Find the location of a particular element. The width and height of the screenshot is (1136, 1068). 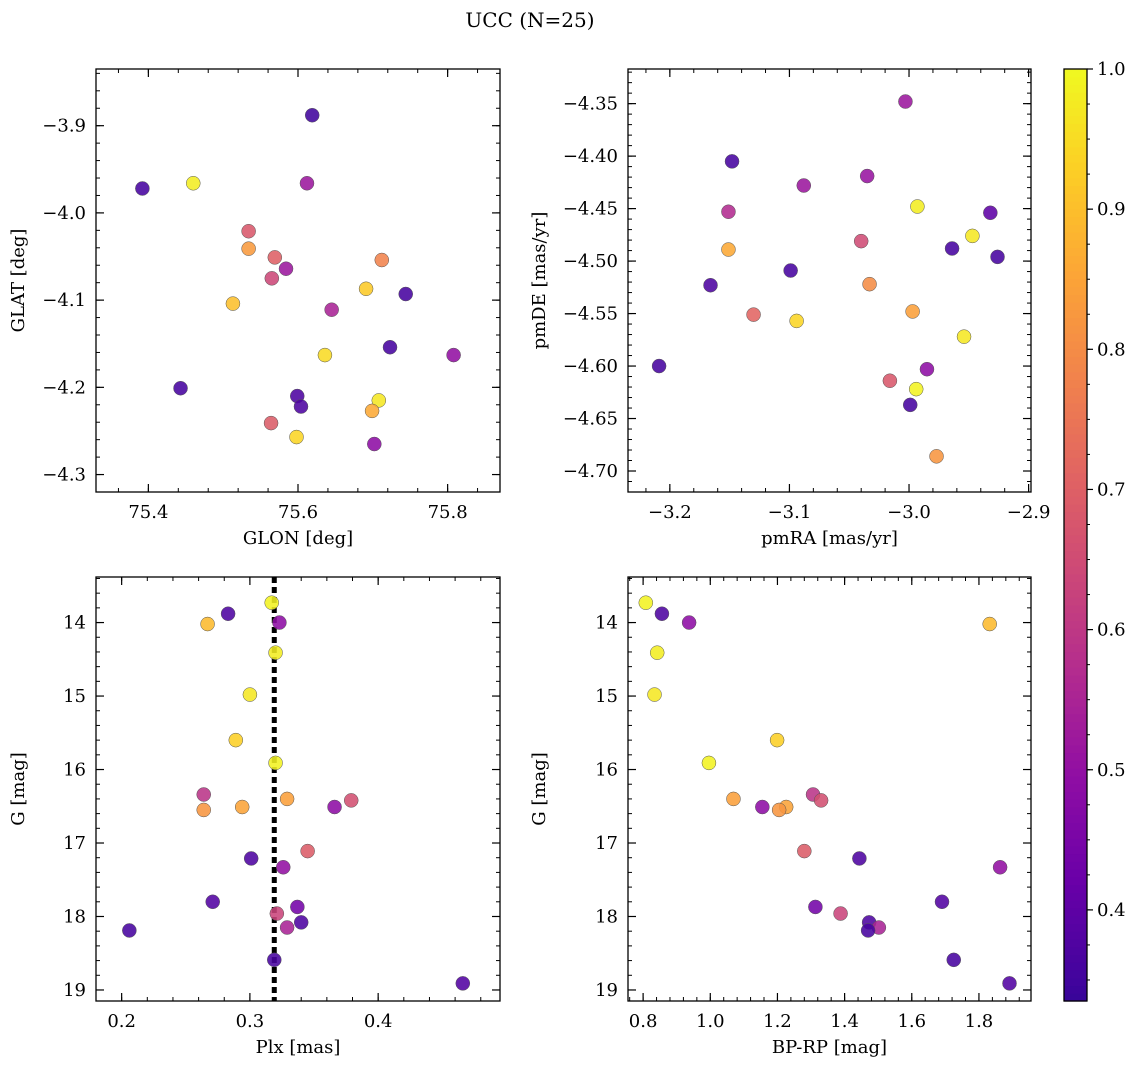

colorbar-tick-label: 1.0 is located at coordinates (1111, 69).